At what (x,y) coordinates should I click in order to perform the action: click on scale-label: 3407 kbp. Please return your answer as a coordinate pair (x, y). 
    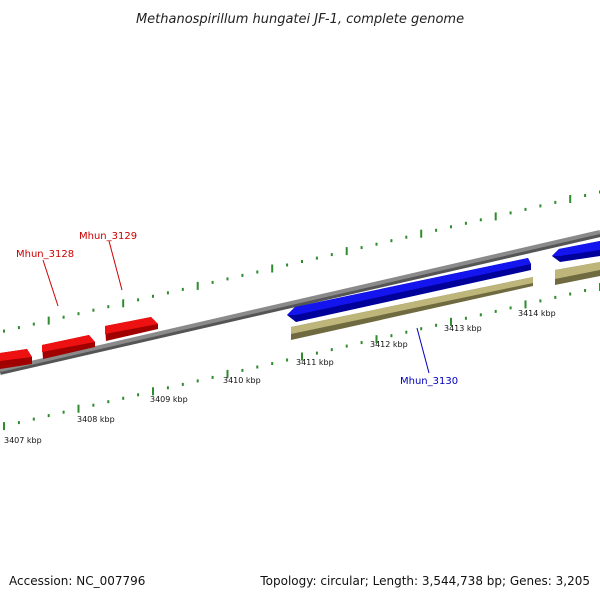
    Looking at the image, I should click on (23, 440).